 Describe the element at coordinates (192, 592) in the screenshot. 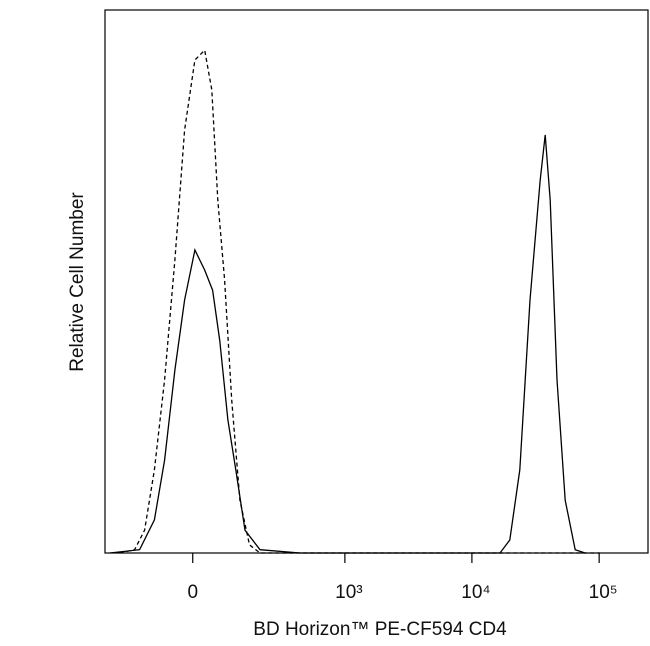

I see `x-tick-label: 0` at that location.